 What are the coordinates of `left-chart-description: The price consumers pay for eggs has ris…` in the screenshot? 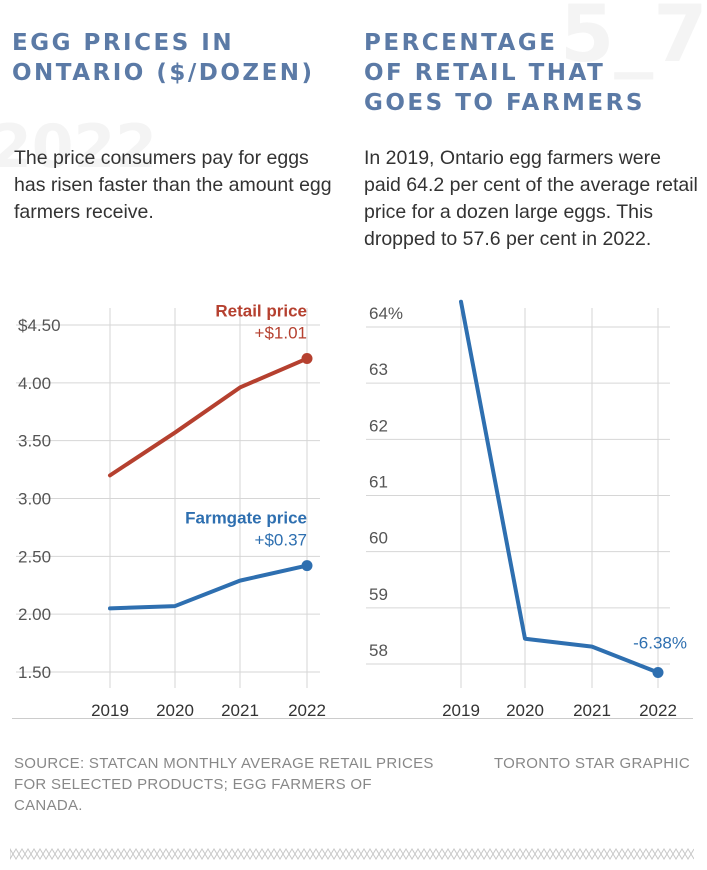 It's located at (173, 185).